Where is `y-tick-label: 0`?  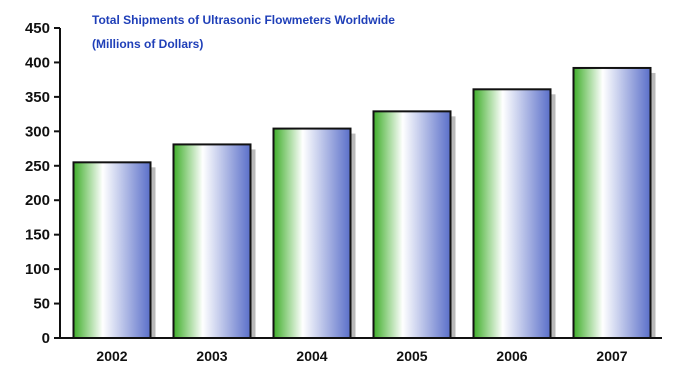
y-tick-label: 0 is located at coordinates (46, 338).